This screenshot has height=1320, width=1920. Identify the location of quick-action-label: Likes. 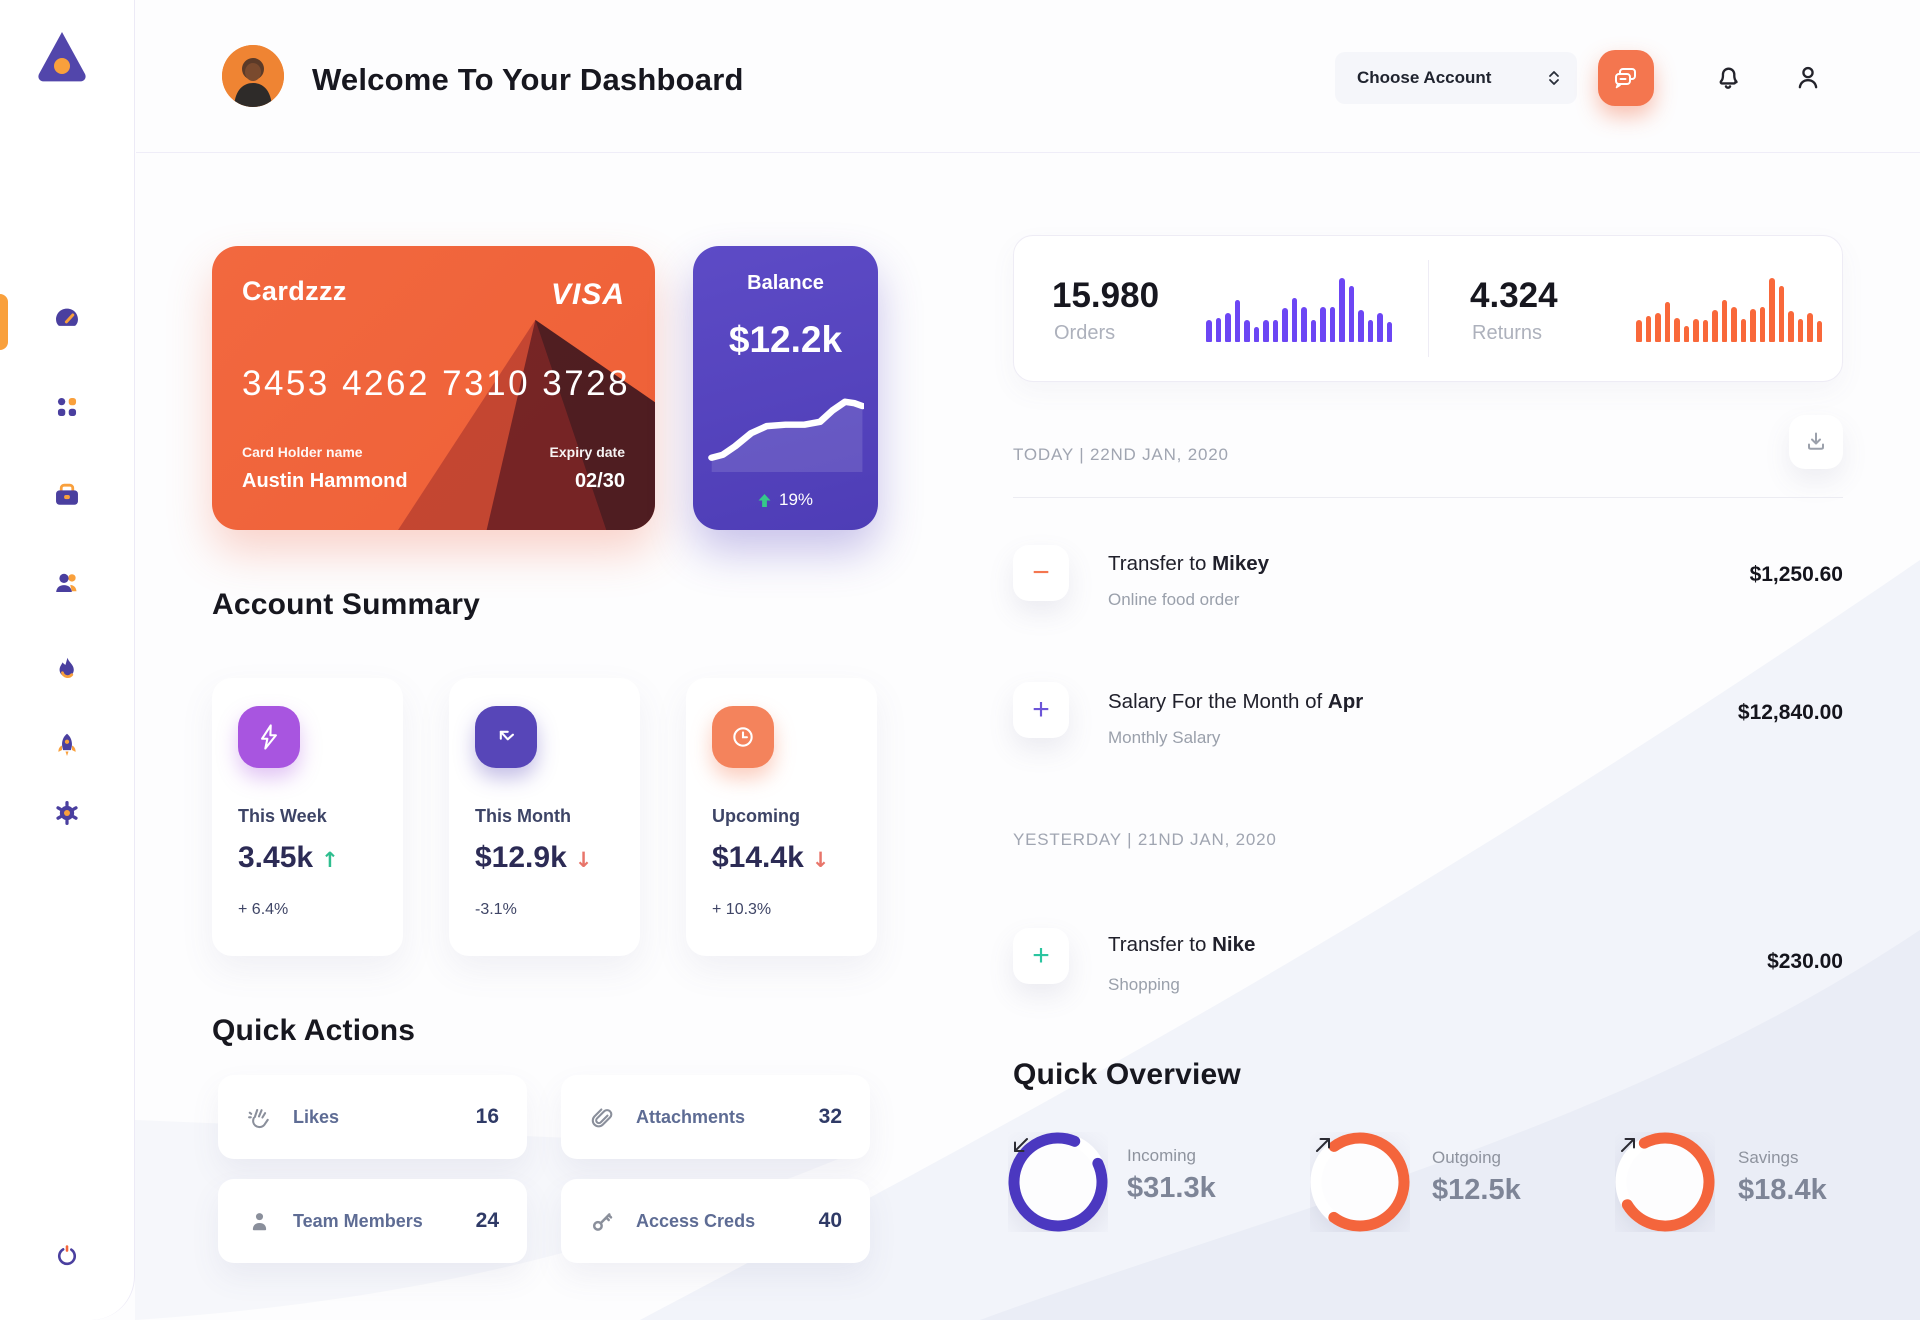
(316, 1116).